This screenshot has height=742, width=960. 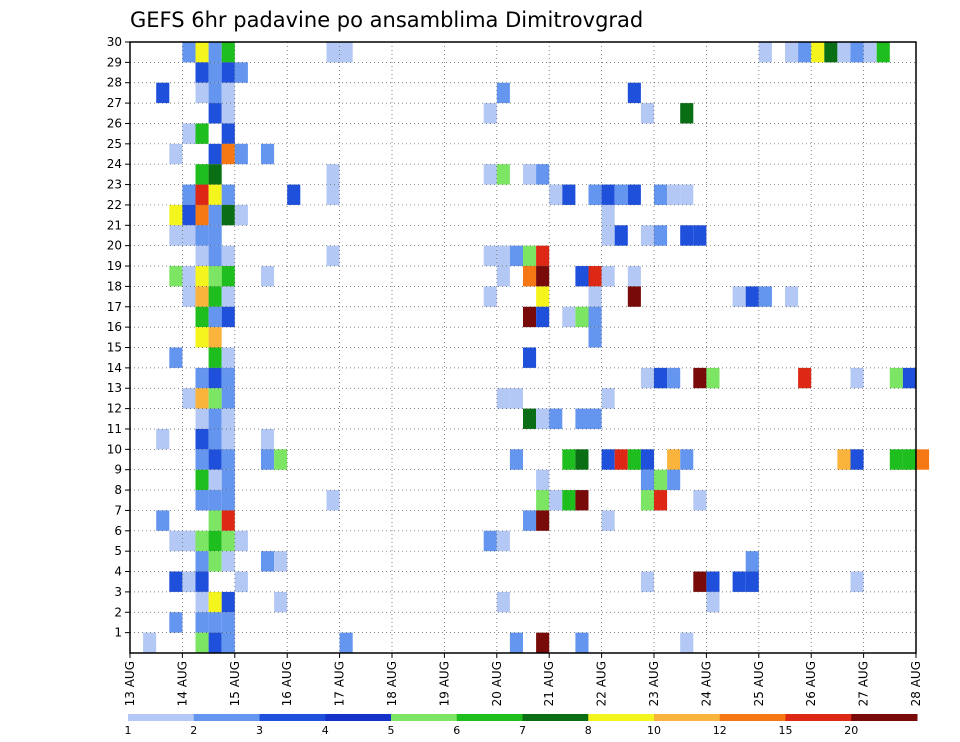 I want to click on x-tick-label: 13 AUG, so click(x=130, y=683).